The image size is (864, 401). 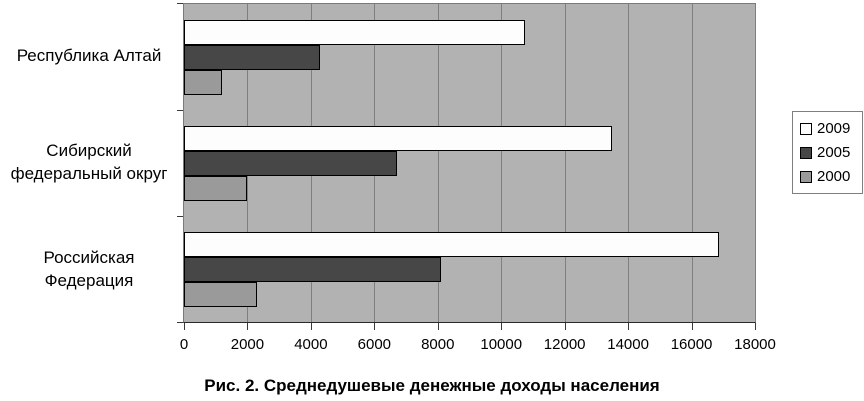 What do you see at coordinates (691, 344) in the screenshot?
I see `x-tick-label: 16000` at bounding box center [691, 344].